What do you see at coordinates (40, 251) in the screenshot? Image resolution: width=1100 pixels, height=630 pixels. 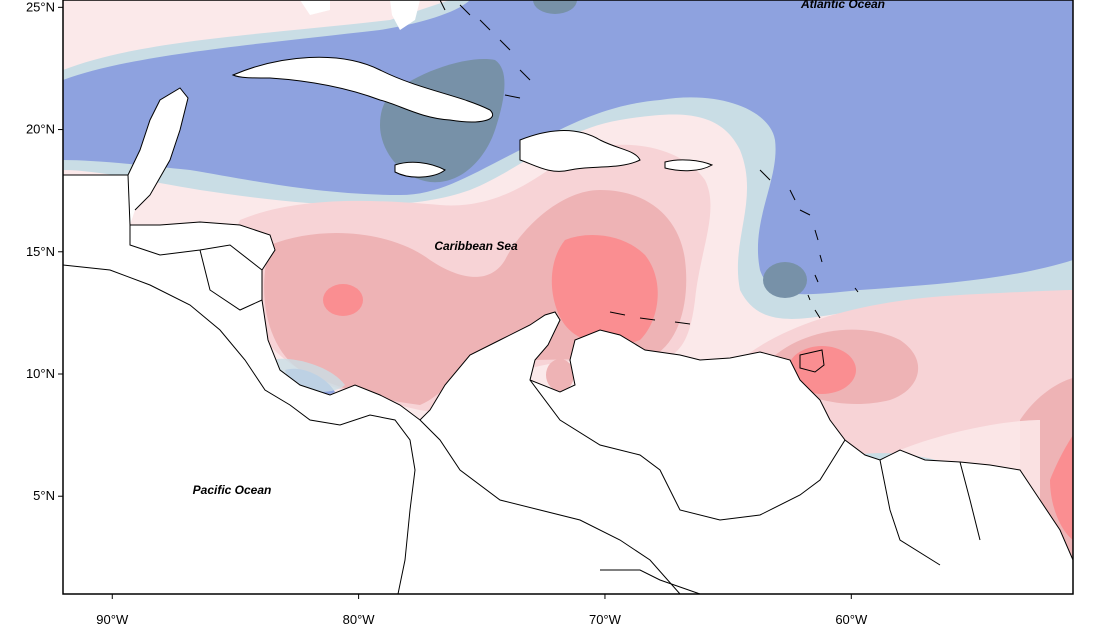 I see `lat-tick-label: 15°N` at bounding box center [40, 251].